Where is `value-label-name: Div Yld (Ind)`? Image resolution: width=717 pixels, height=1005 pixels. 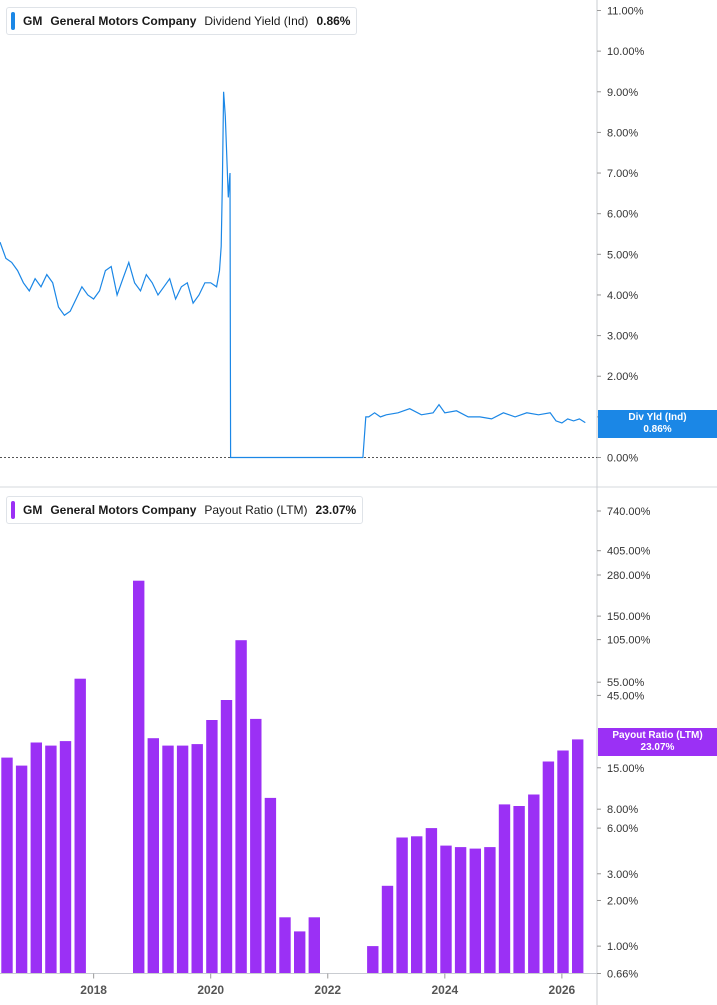
value-label-name: Div Yld (Ind) is located at coordinates (657, 417).